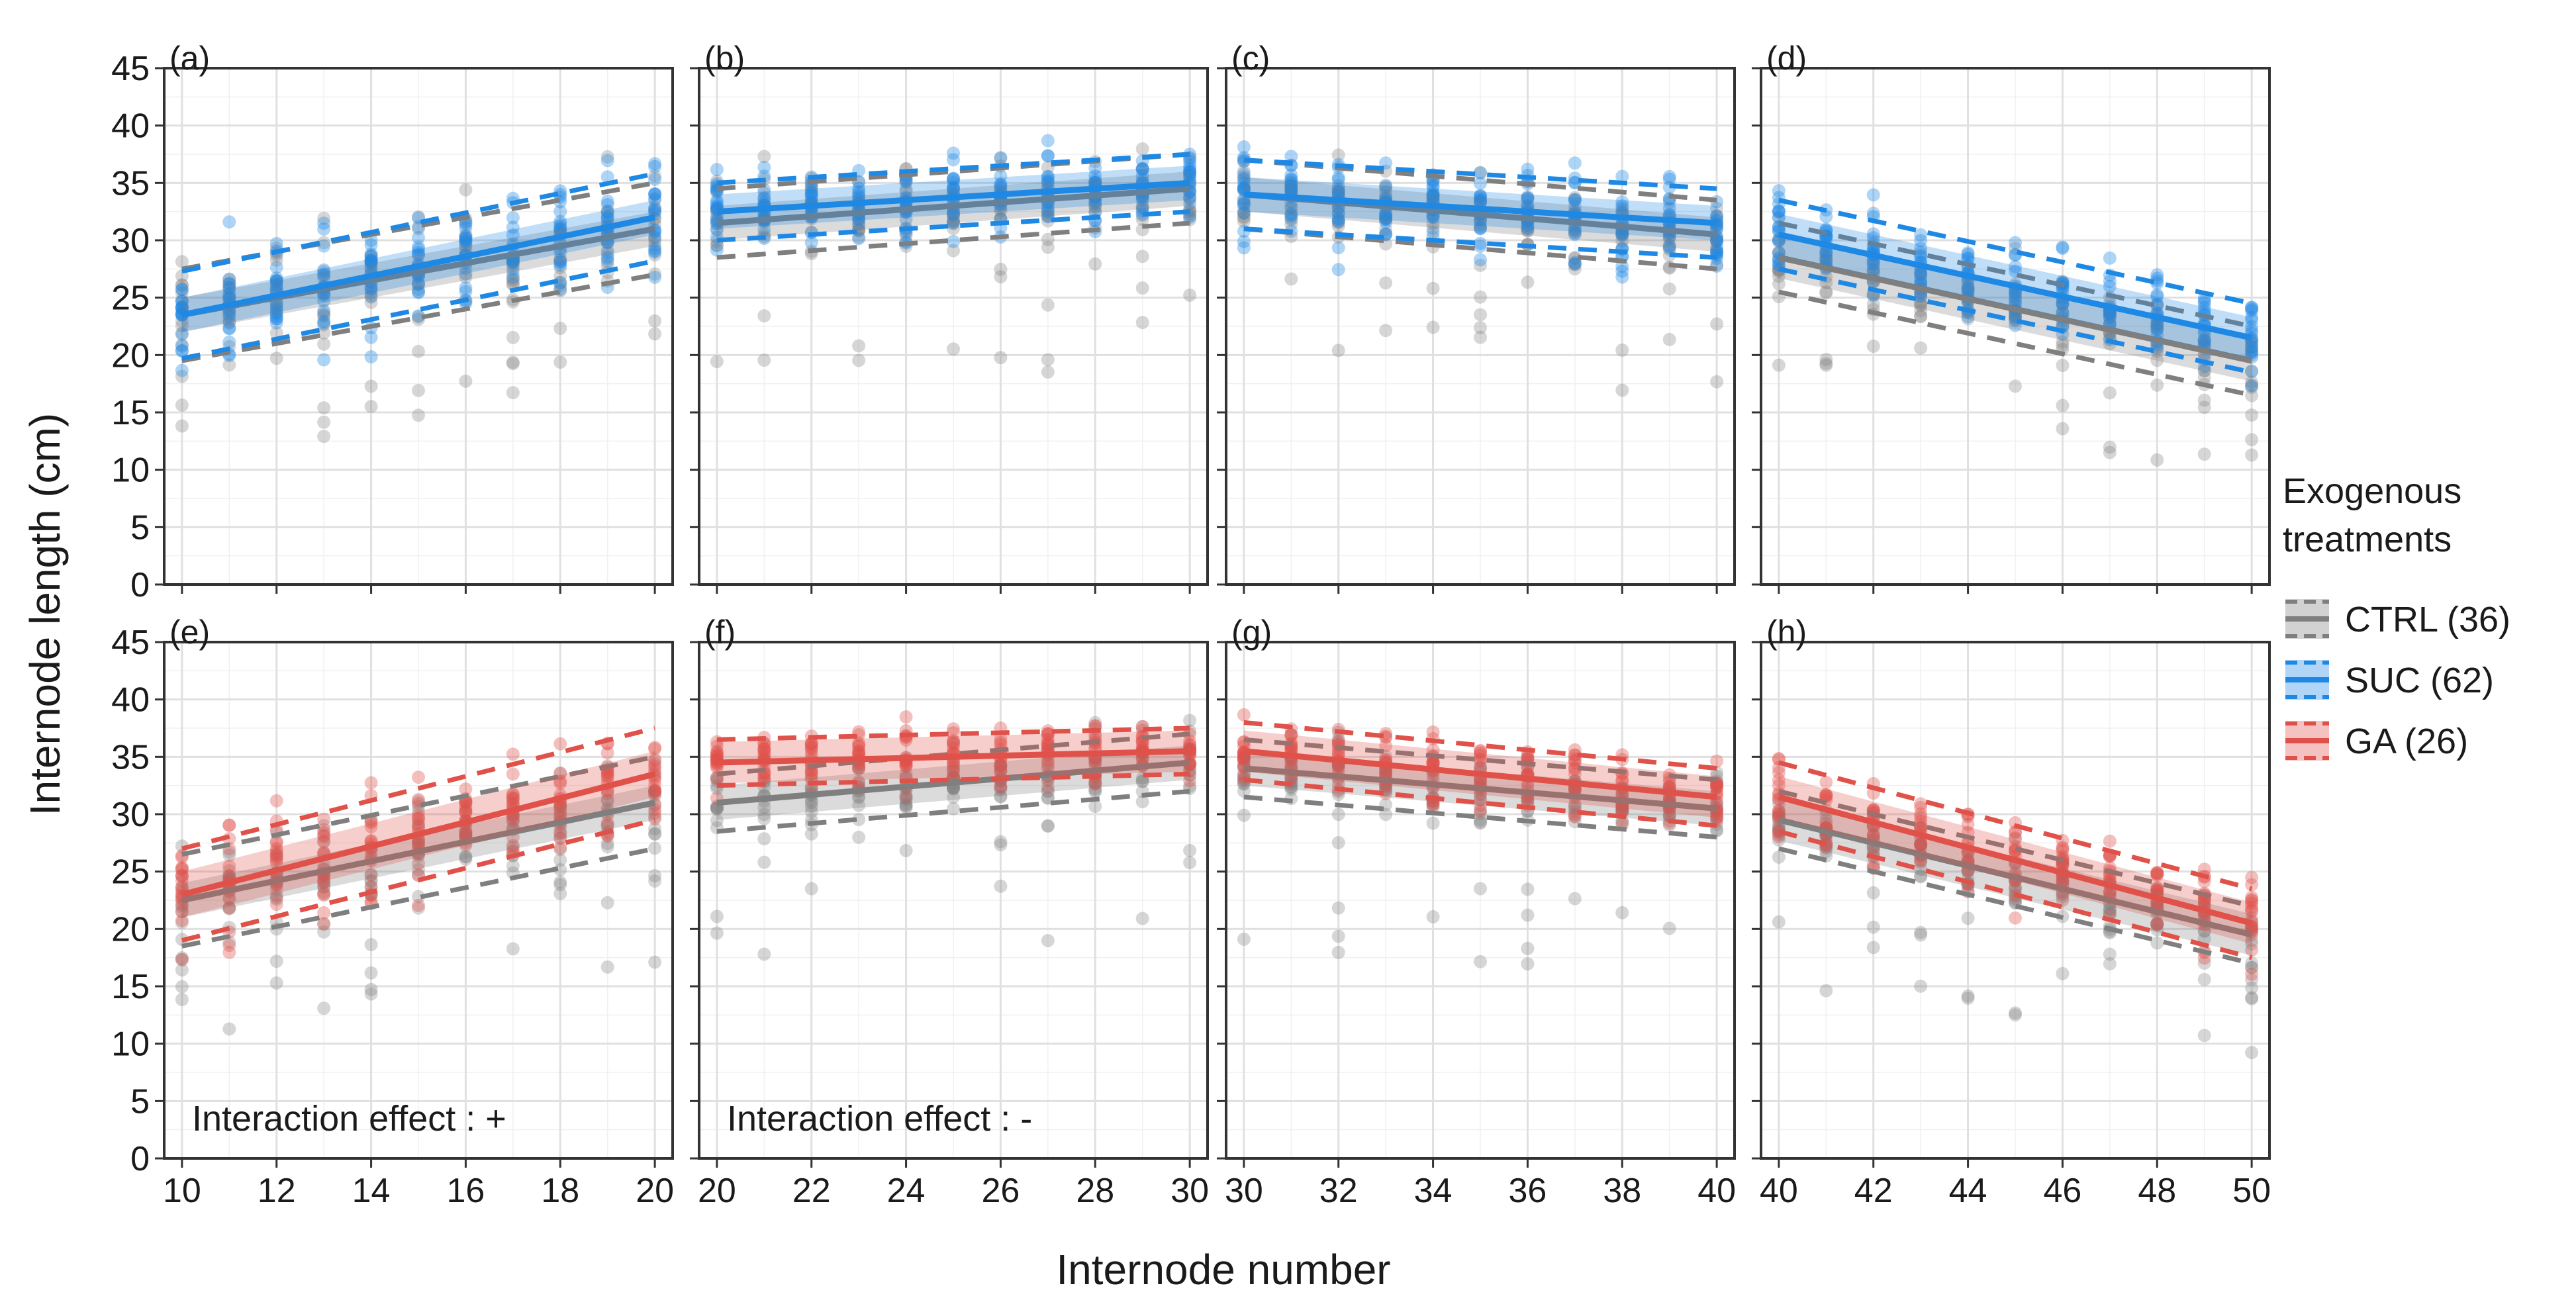  What do you see at coordinates (2376, 741) in the screenshot?
I see `legend-entry-ga: GA (26)` at bounding box center [2376, 741].